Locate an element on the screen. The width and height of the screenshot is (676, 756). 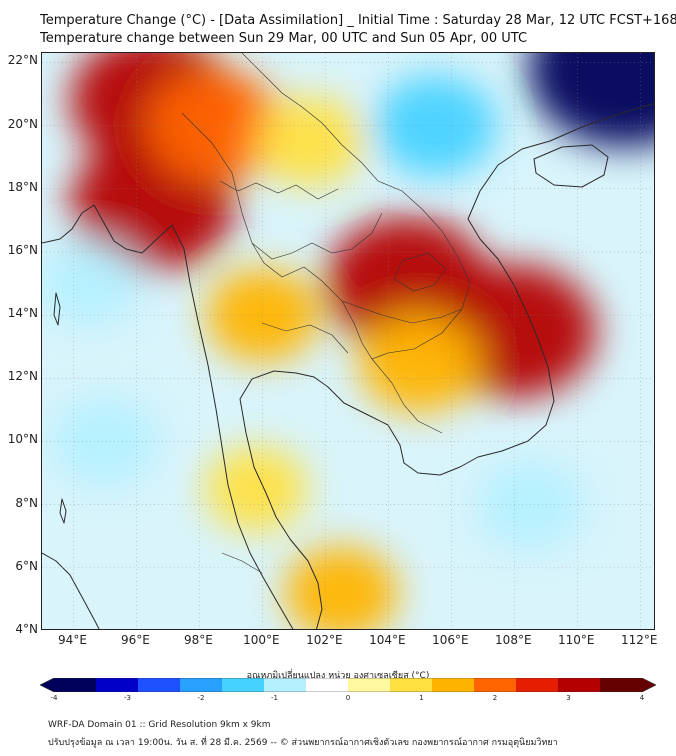
anomaly-warm-sea-south is located at coordinates (341, 587).